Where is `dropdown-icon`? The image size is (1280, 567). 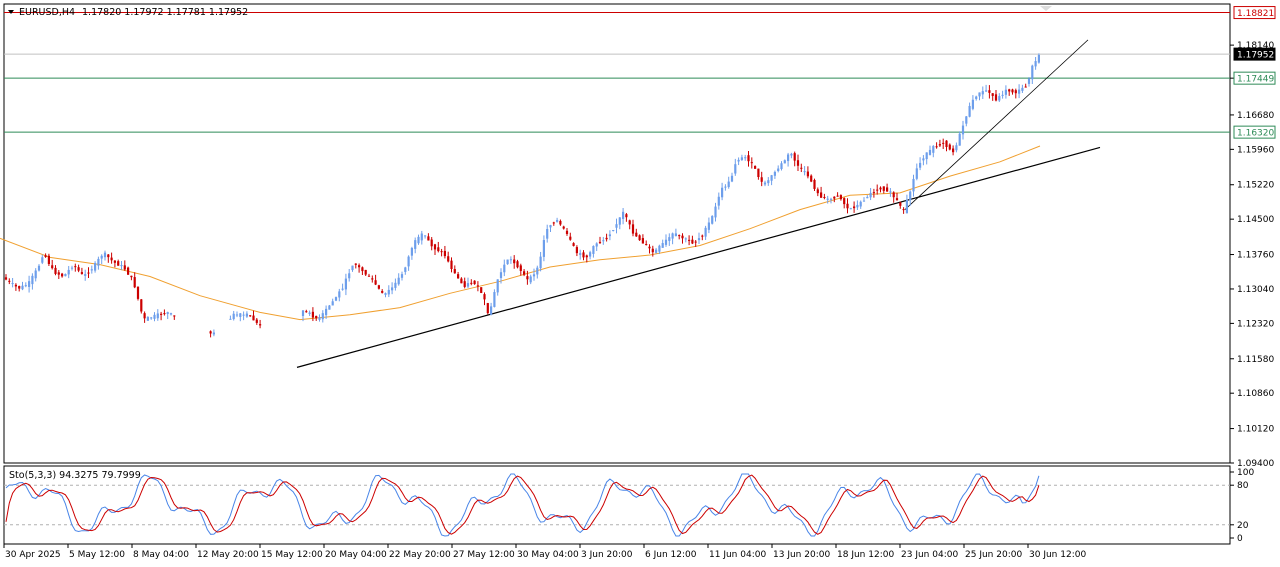
dropdown-icon is located at coordinates (11, 12).